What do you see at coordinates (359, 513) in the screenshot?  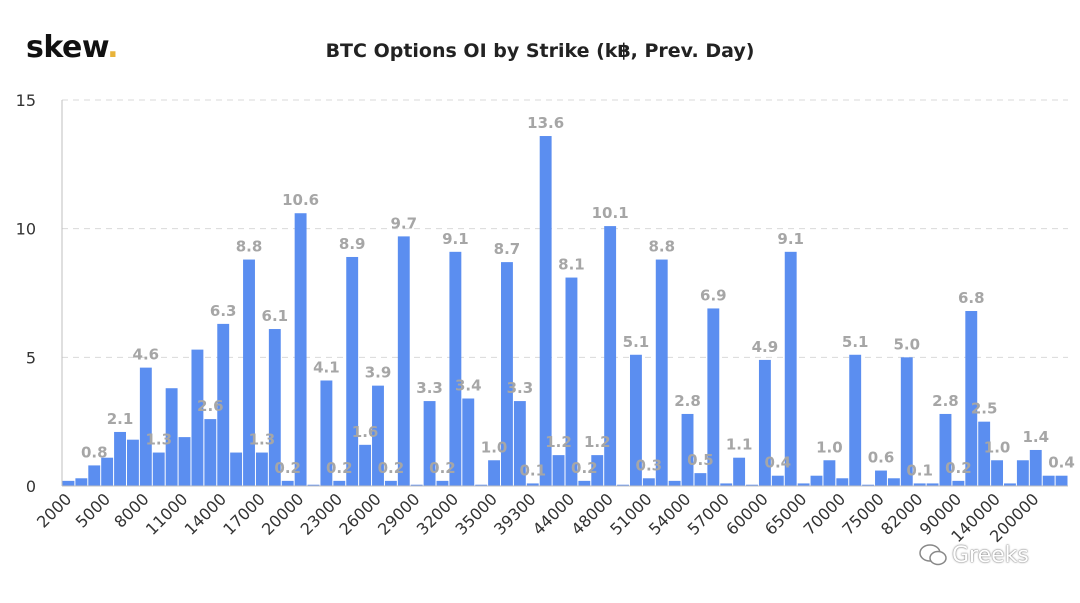 I see `x-tick-label: 26000` at bounding box center [359, 513].